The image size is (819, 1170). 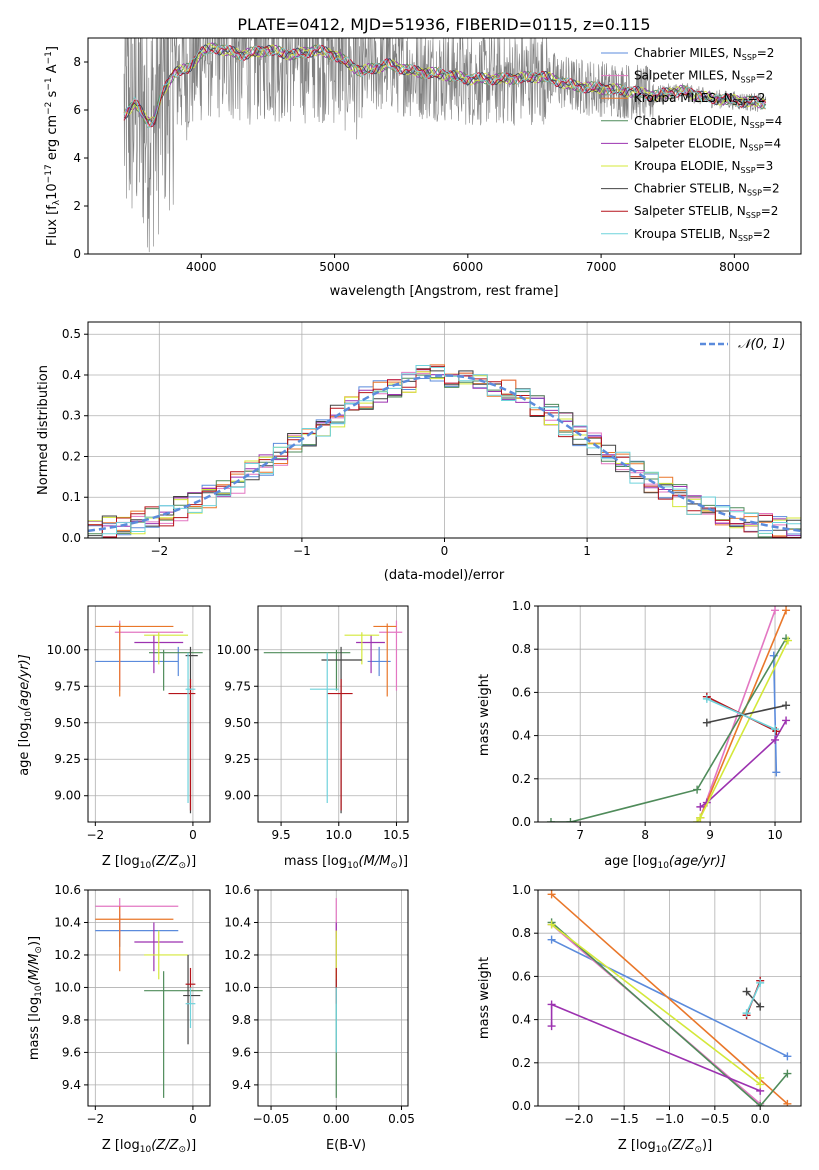 I want to click on p5-xlabel: age [log10(age/yr)], so click(x=665, y=862).